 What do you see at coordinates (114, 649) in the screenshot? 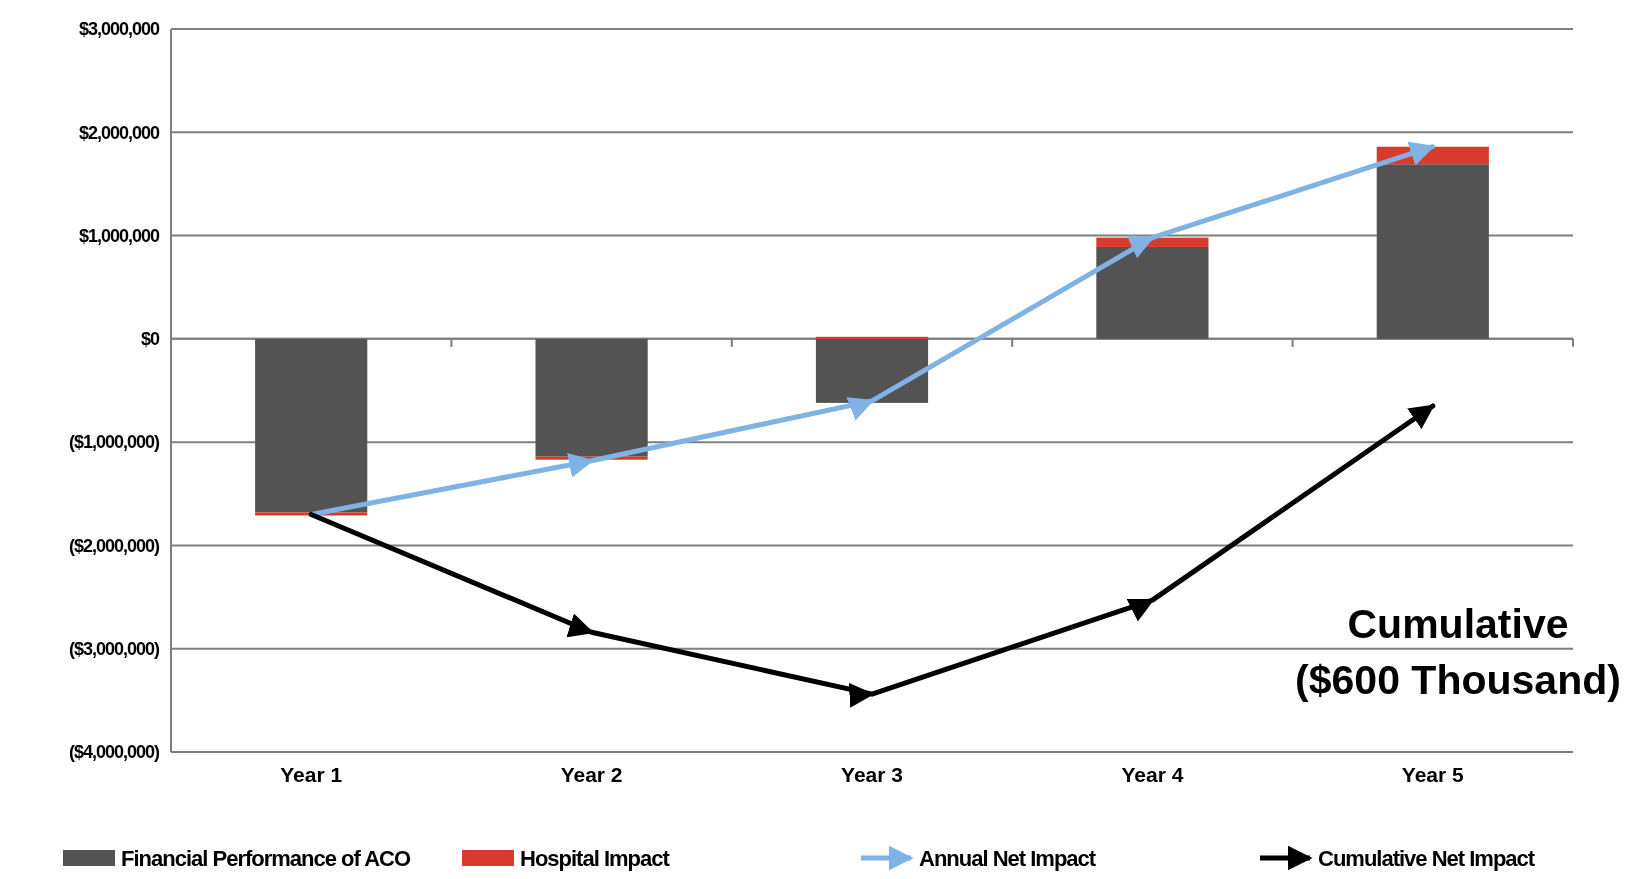
I see `y-tick-label: ($3,000,000)` at bounding box center [114, 649].